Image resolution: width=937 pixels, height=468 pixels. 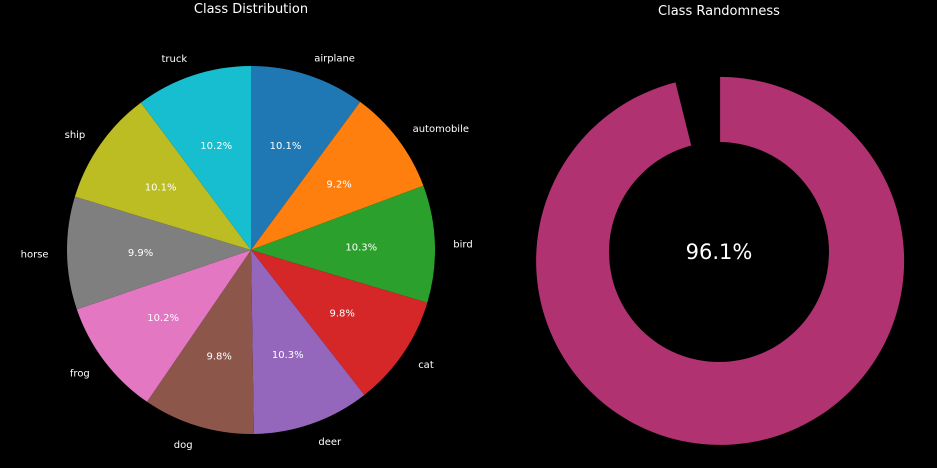 What do you see at coordinates (330, 442) in the screenshot?
I see `pie-category-label: deer` at bounding box center [330, 442].